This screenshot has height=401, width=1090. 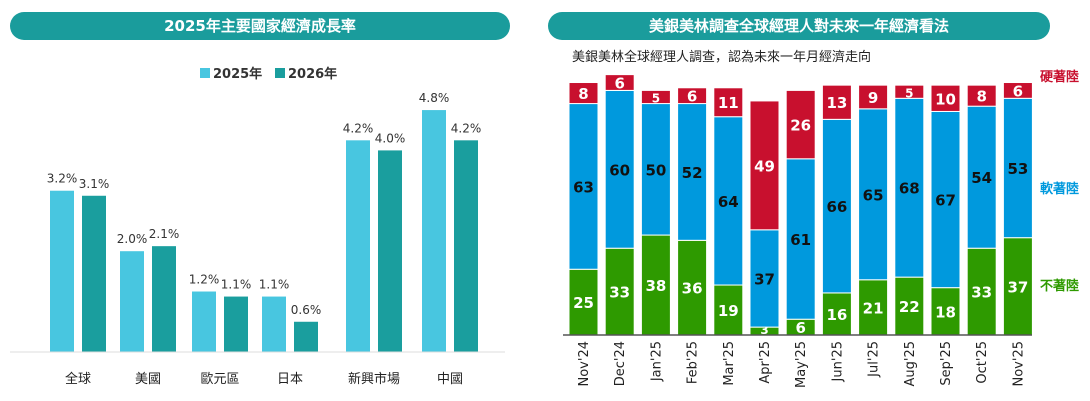 I want to click on survey-value-label: 10, so click(x=945, y=99).